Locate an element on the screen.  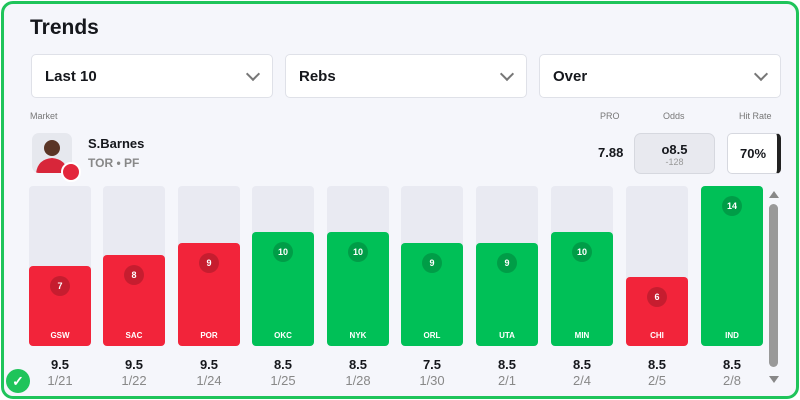
game-date: 2/8 is located at coordinates (732, 380).